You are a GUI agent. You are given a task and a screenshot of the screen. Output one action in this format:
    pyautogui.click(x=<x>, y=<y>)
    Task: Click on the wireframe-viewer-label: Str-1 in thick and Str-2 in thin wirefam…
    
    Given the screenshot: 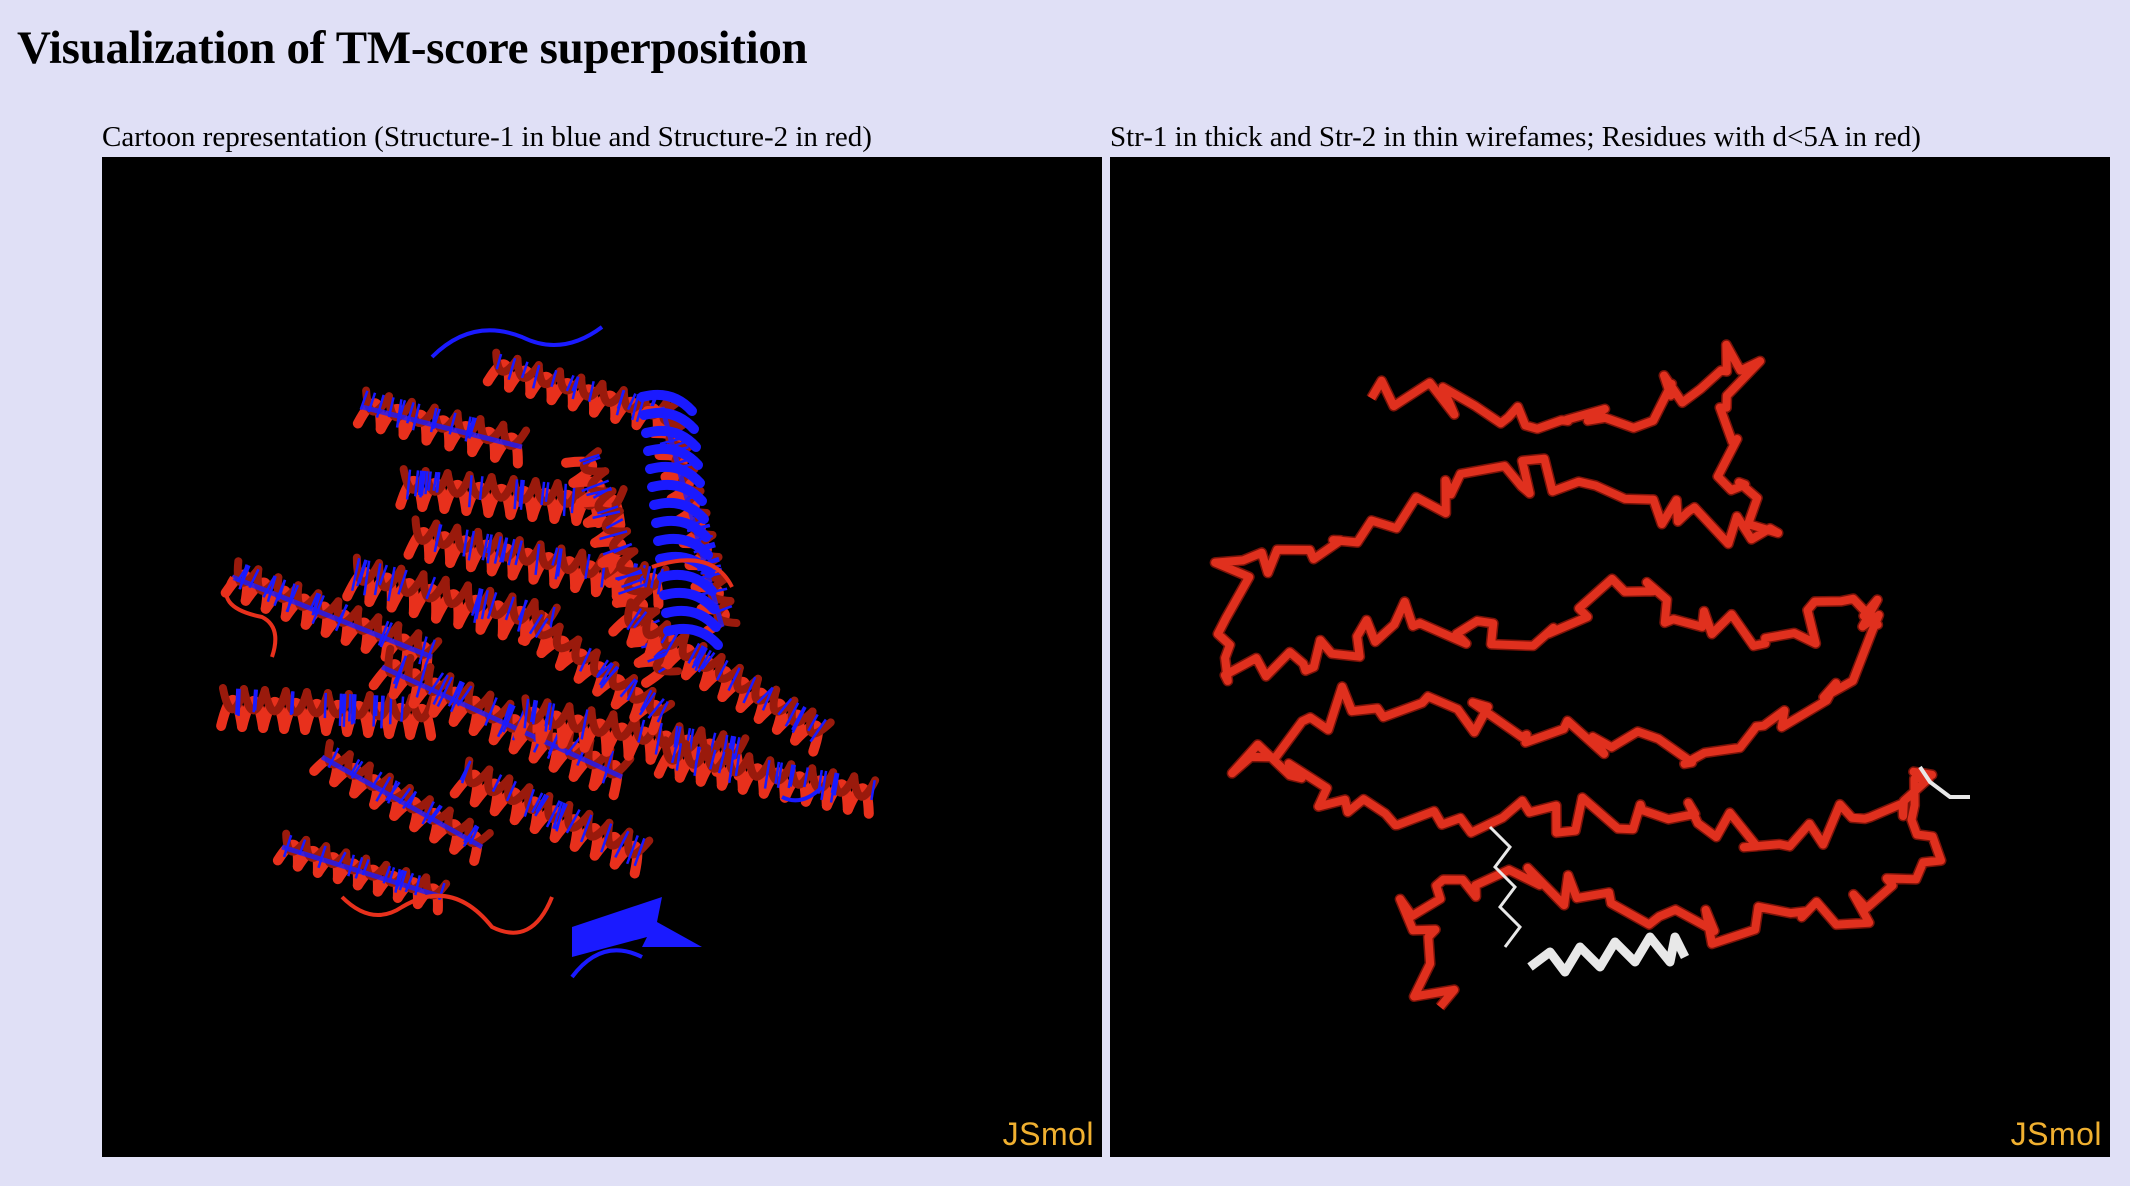 What is the action you would take?
    pyautogui.click(x=1515, y=137)
    